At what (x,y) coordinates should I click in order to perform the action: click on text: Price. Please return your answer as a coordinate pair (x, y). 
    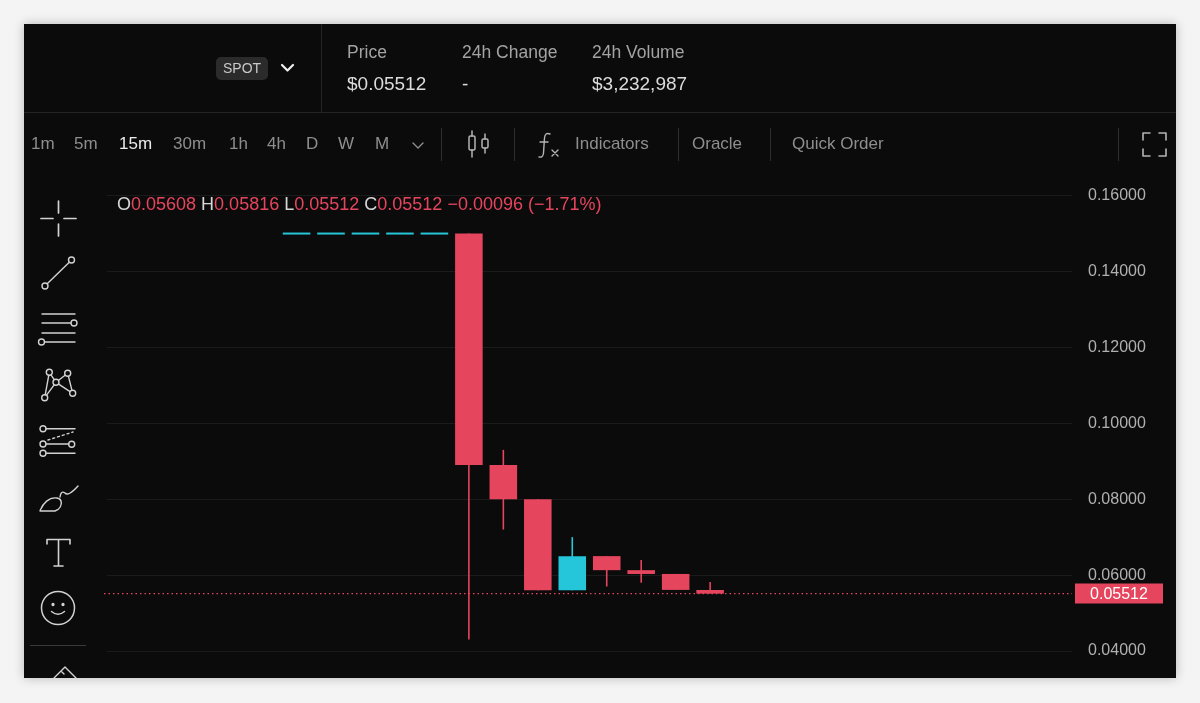
    Looking at the image, I should click on (367, 51).